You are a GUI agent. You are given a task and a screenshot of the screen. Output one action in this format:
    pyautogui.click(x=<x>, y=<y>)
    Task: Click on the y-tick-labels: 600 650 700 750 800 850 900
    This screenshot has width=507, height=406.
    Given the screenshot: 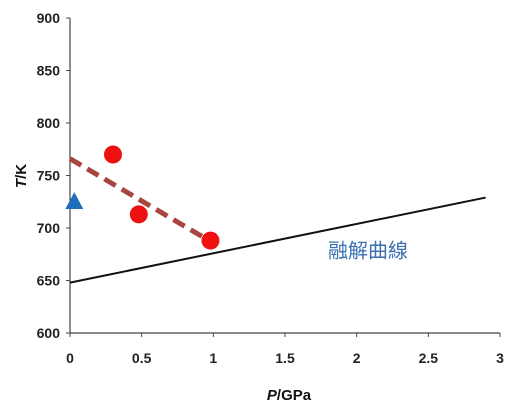 What is the action you would take?
    pyautogui.click(x=53, y=175)
    